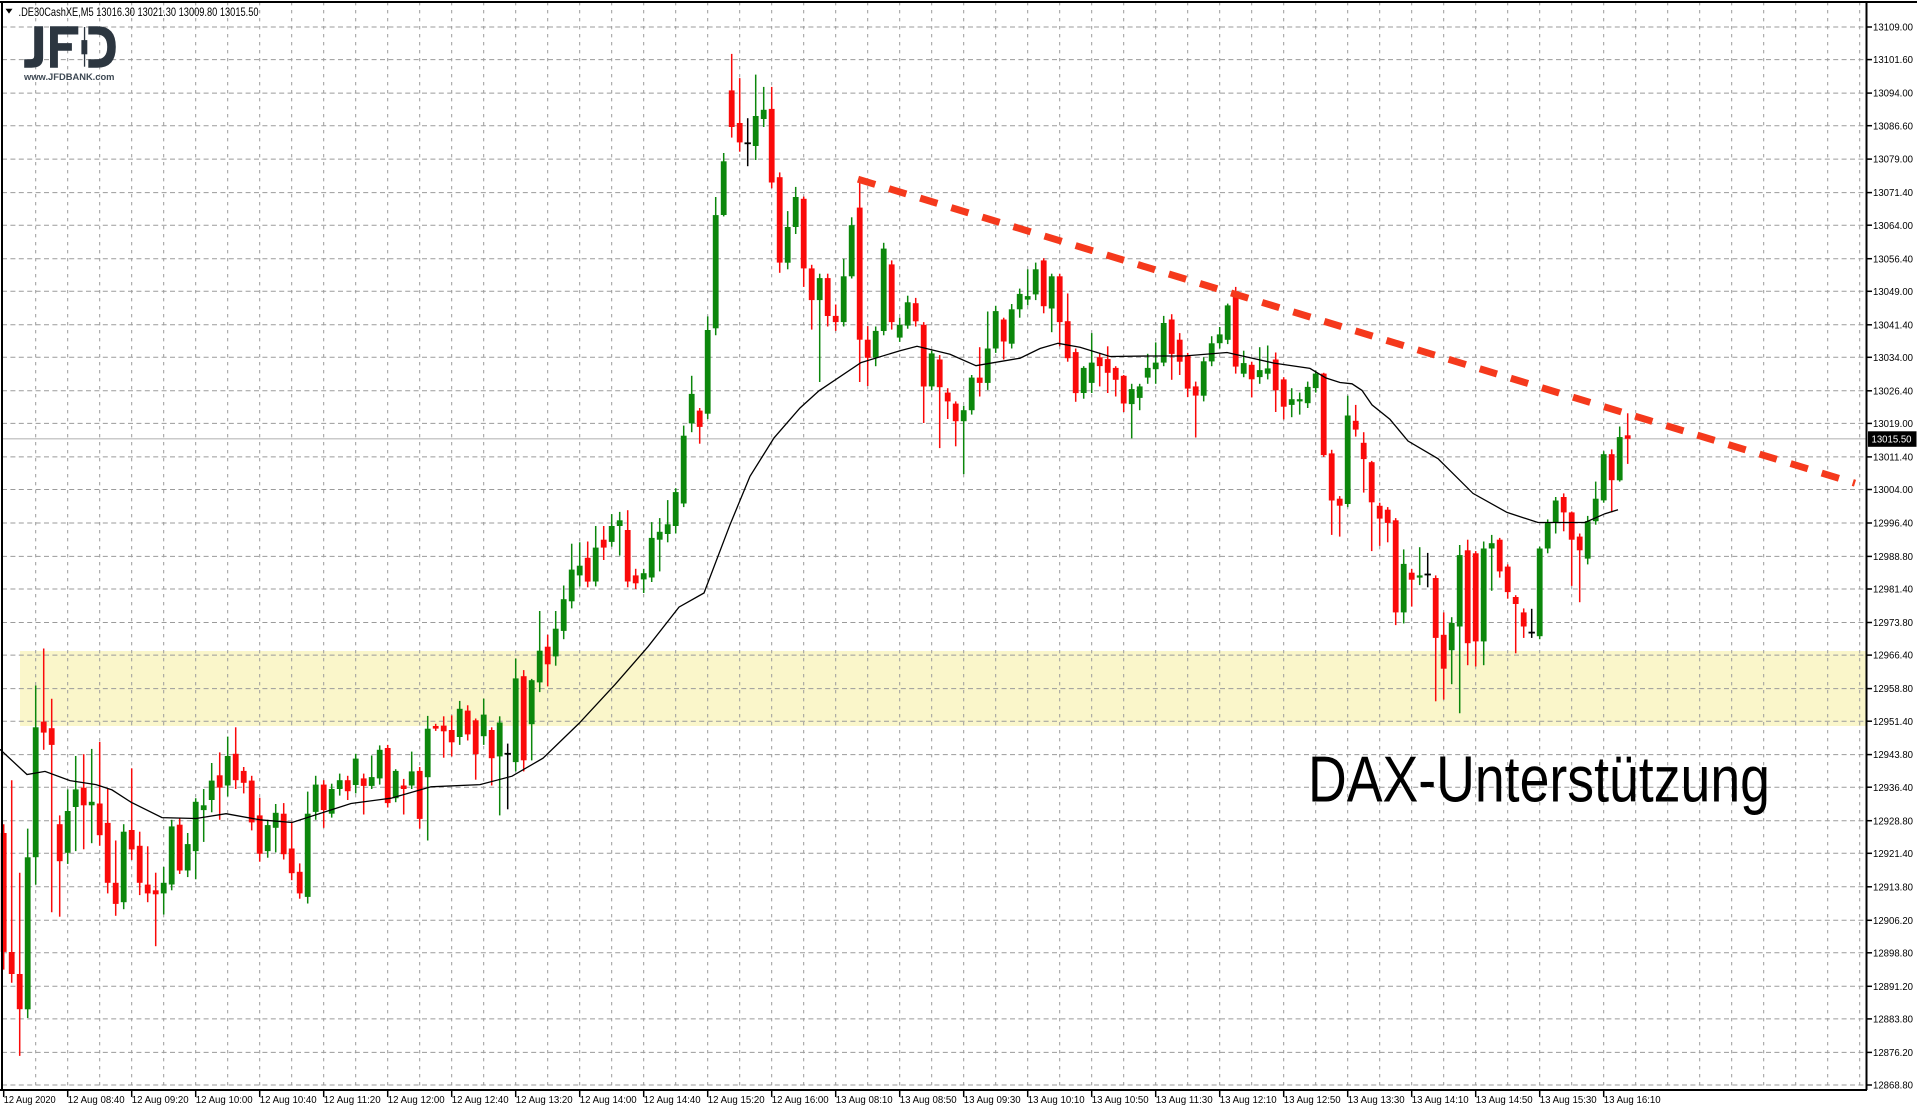 This screenshot has width=1917, height=1112. I want to click on svg-text: 12 Aug 16:00, so click(800, 1100).